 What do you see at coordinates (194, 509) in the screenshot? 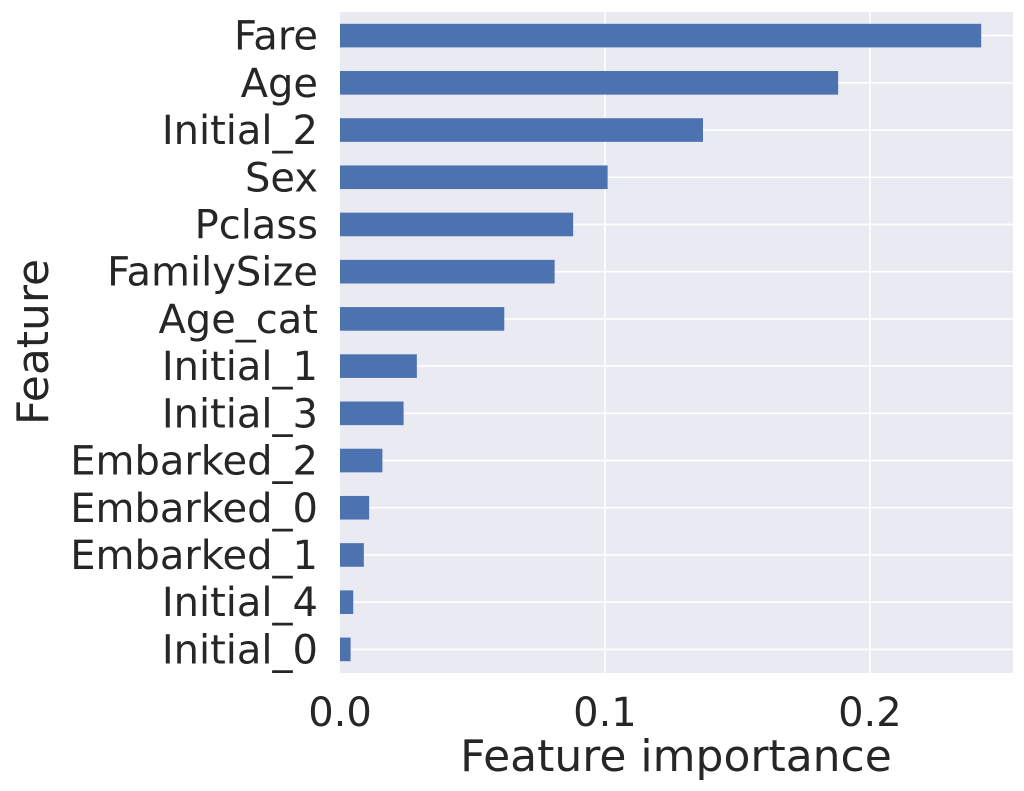
I see `y-tick-label: Embarked_0` at bounding box center [194, 509].